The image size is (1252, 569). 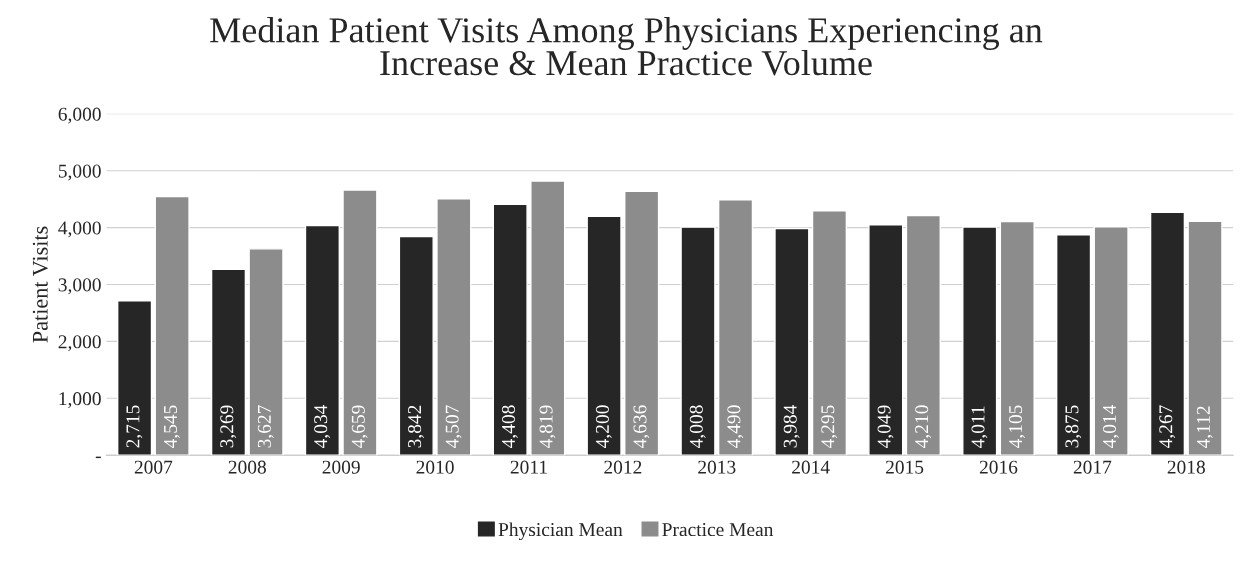 What do you see at coordinates (247, 467) in the screenshot?
I see `x-tick-label: 2008` at bounding box center [247, 467].